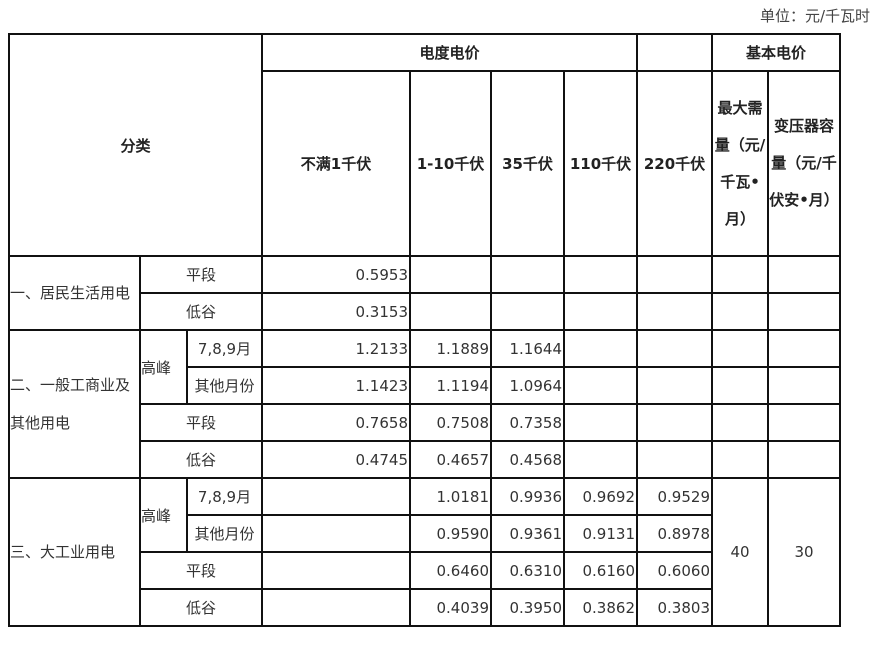  I want to click on price-cell: 1.1644, so click(527, 348).